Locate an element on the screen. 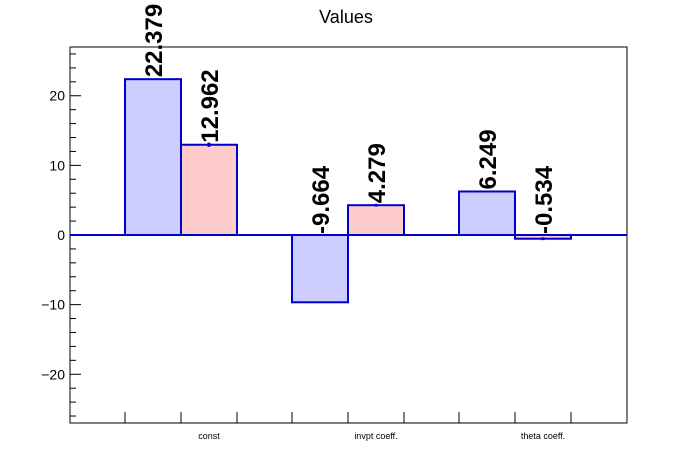 The width and height of the screenshot is (696, 472). data-label: -9.664 is located at coordinates (321, 199).